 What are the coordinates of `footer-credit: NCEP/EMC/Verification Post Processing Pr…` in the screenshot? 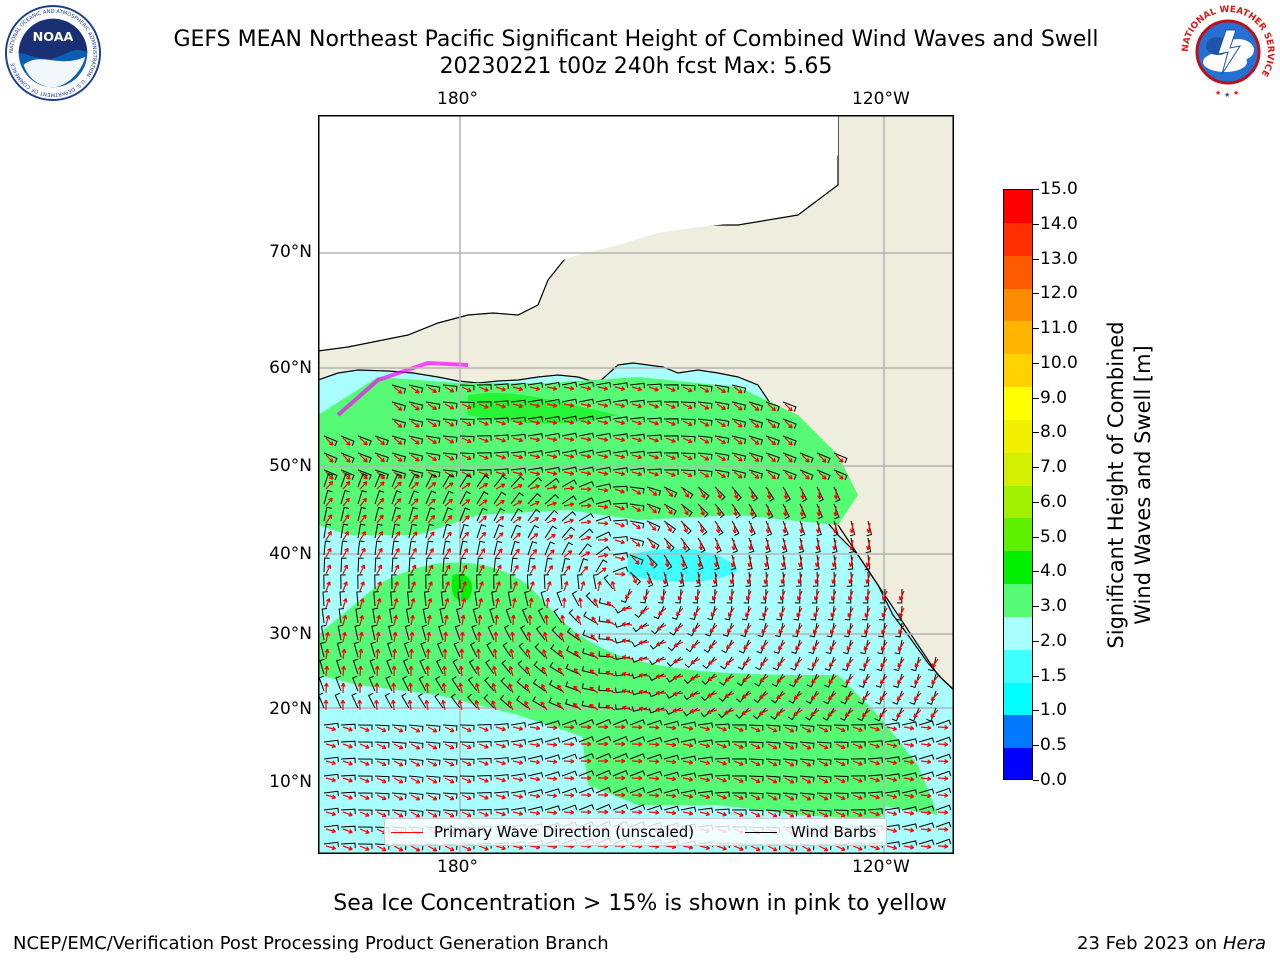 It's located at (311, 943).